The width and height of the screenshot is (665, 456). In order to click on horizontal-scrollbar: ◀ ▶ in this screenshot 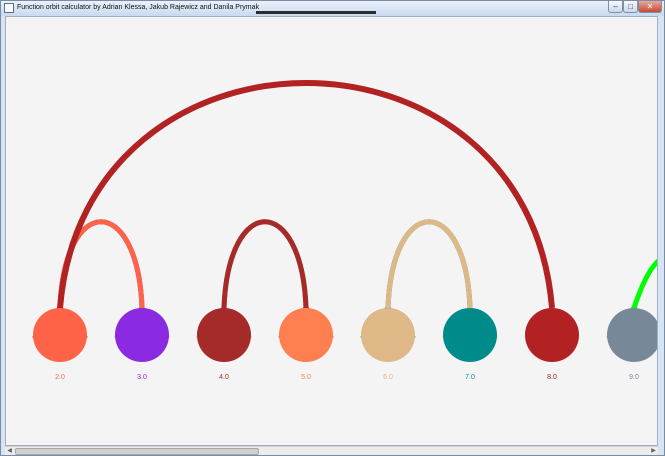, I will do `click(331, 450)`.